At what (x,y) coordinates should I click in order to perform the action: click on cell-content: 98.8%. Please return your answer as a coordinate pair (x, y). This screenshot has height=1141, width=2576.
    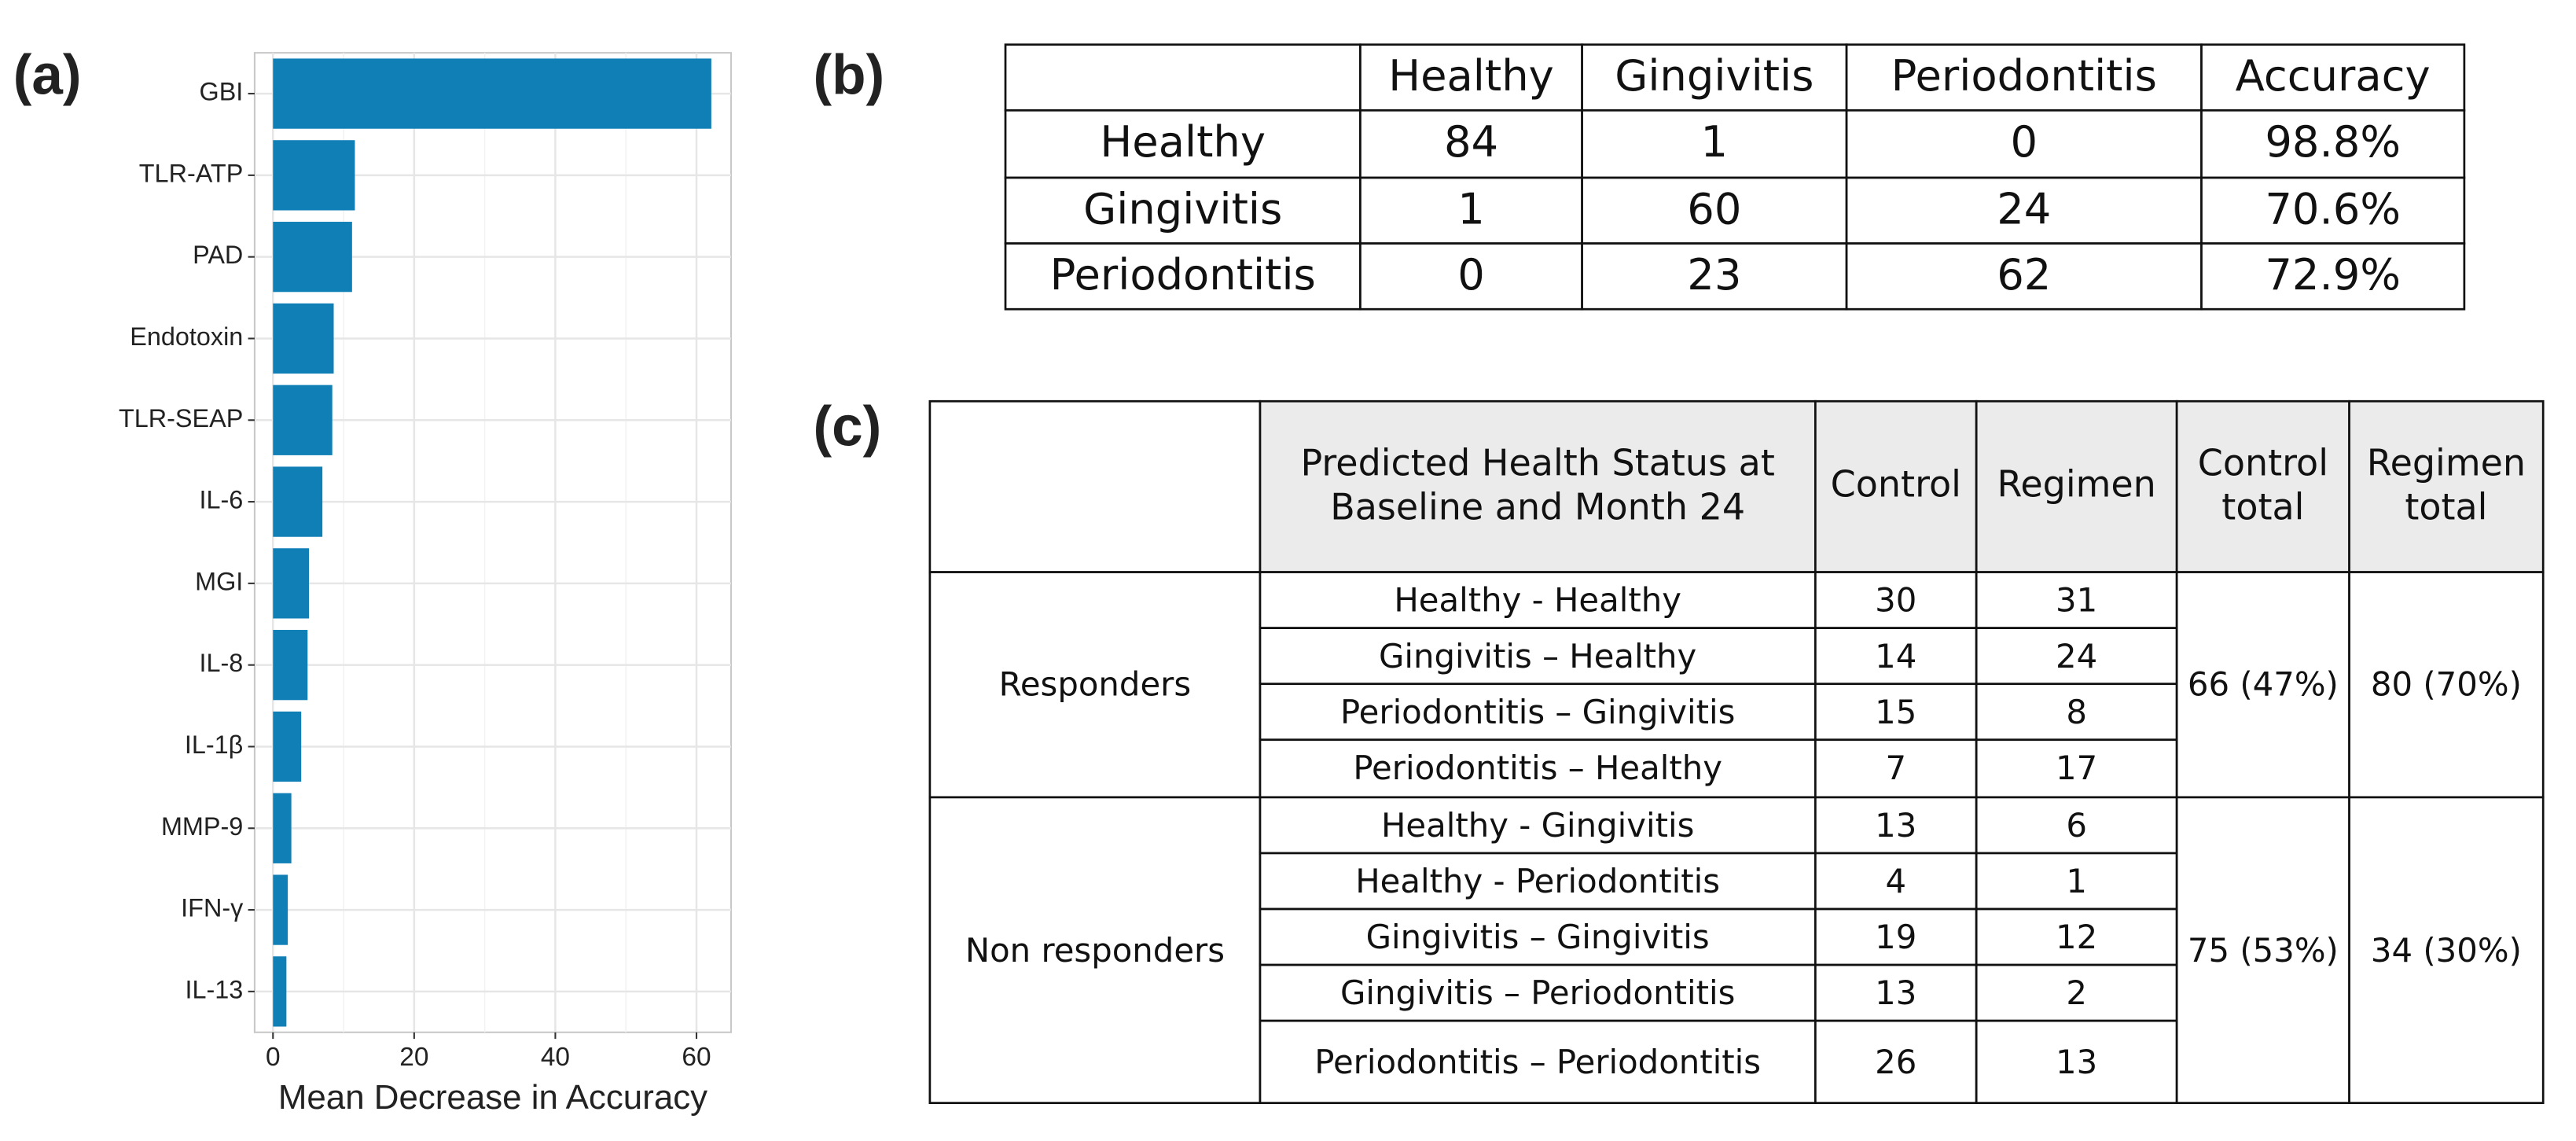
    Looking at the image, I should click on (2333, 143).